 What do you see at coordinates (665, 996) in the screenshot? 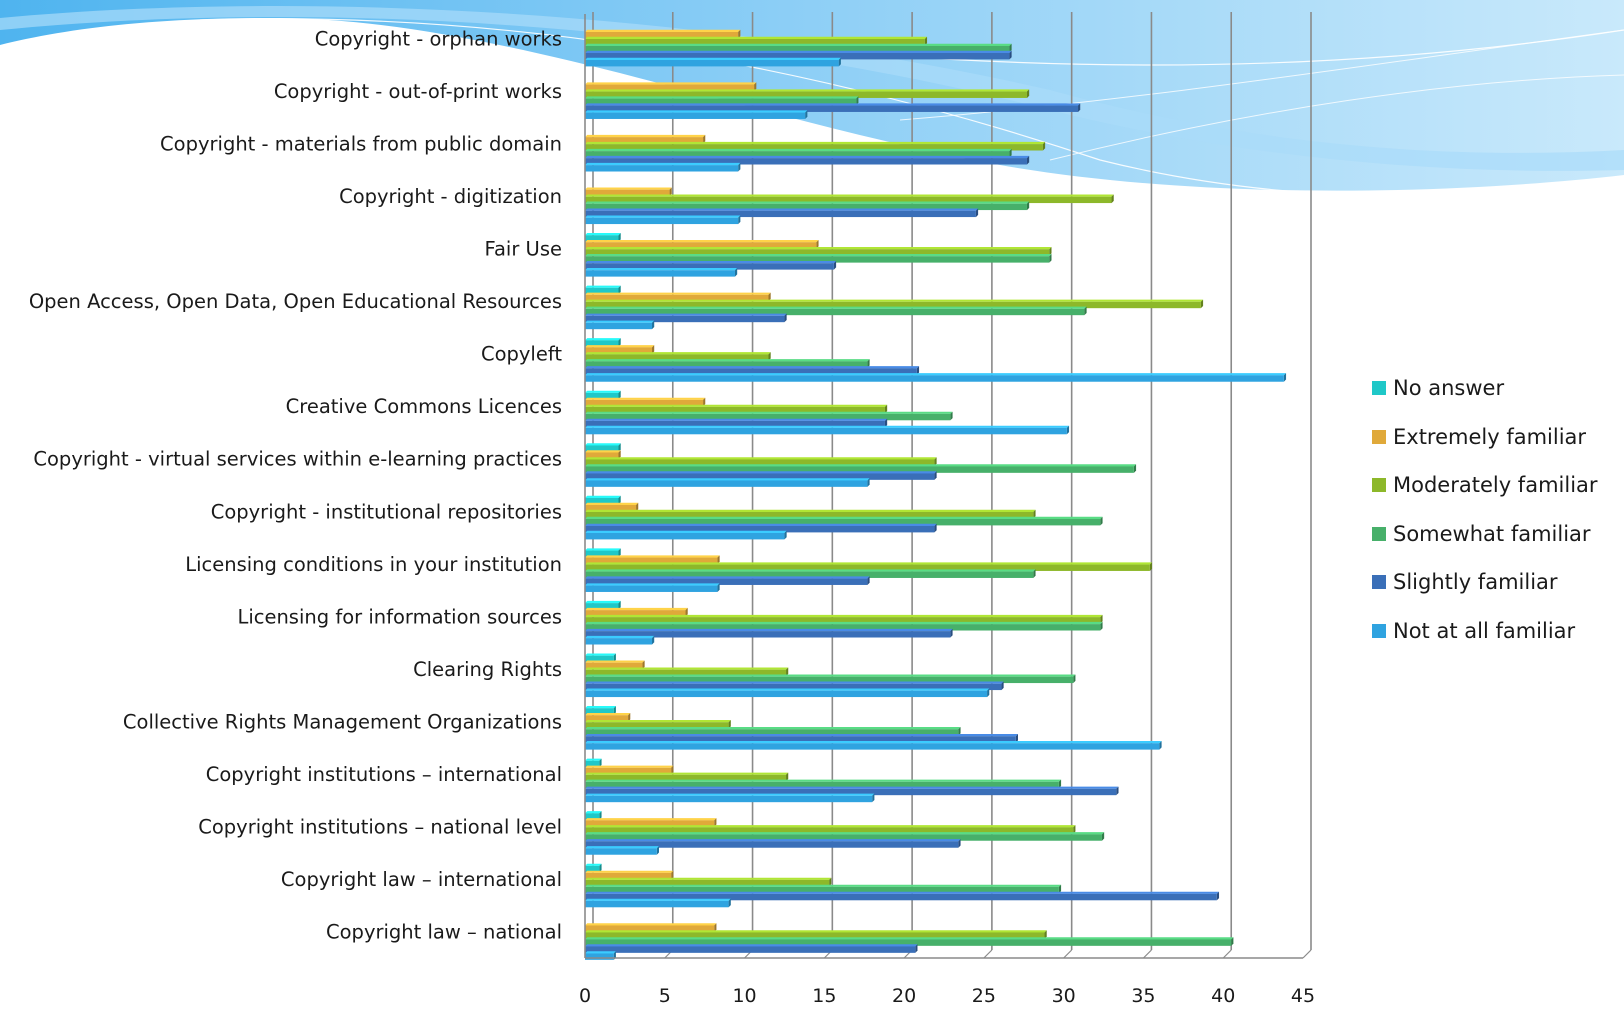
I see `x-tick-label: 5` at bounding box center [665, 996].